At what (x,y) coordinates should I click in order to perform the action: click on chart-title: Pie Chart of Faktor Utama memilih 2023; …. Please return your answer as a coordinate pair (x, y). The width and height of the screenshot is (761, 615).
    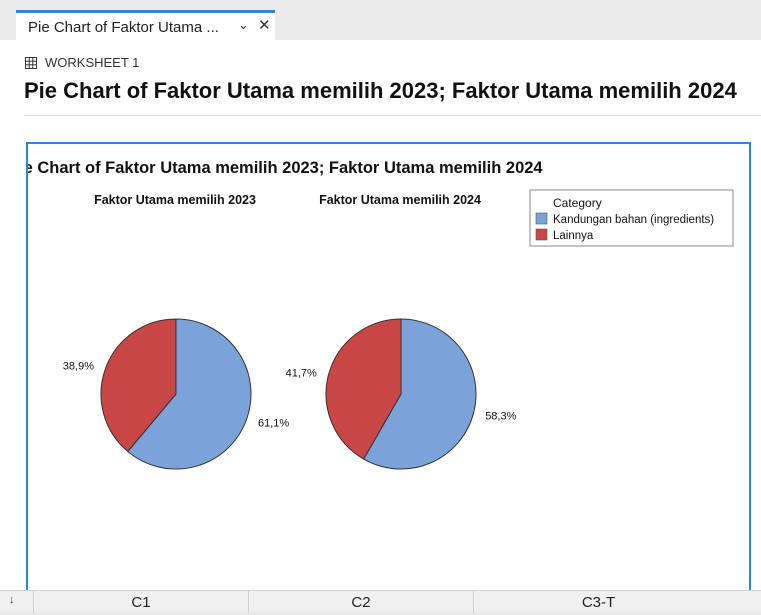
    Looking at the image, I should click on (285, 168).